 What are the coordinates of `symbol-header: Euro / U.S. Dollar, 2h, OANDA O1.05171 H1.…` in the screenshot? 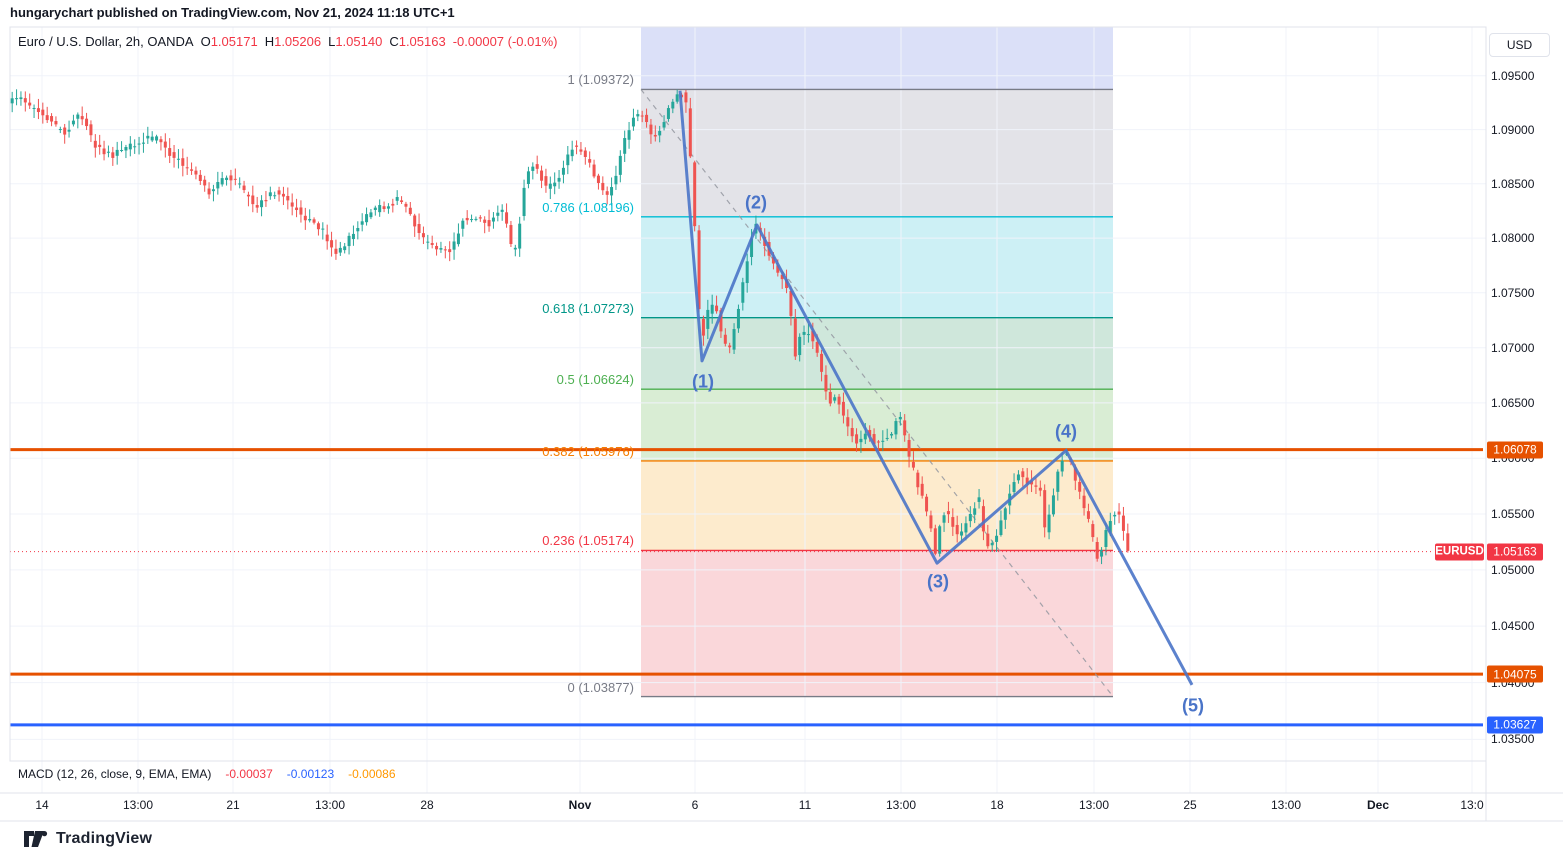 It's located at (288, 41).